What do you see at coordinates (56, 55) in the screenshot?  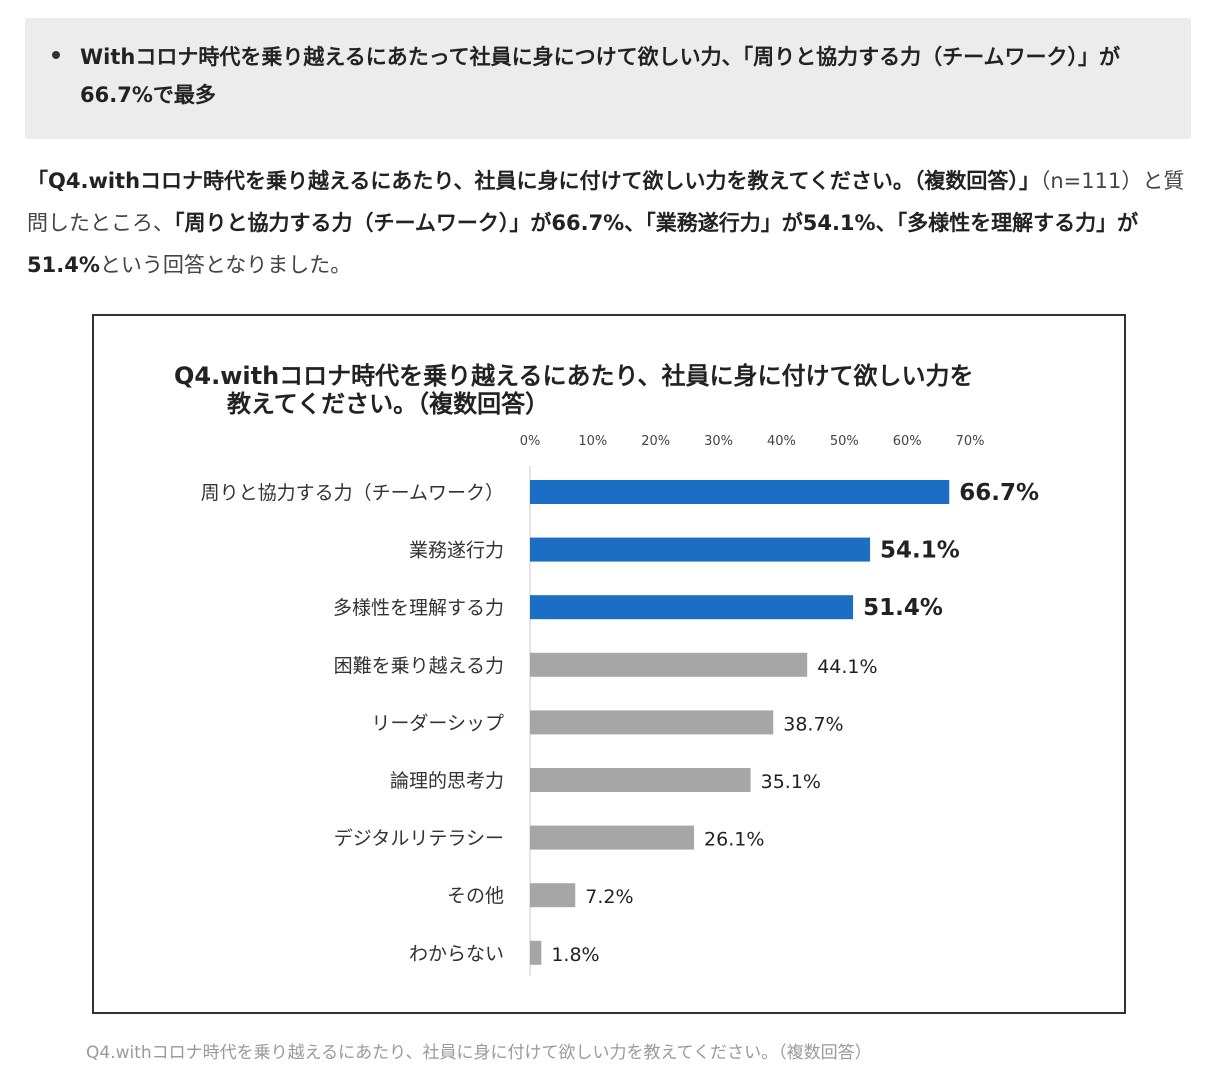 I see `bullet-dot` at bounding box center [56, 55].